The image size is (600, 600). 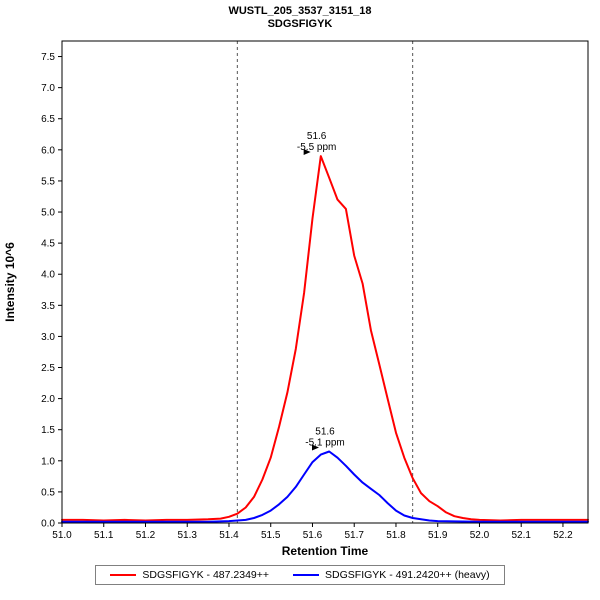 I want to click on y-tick-label: 2.5, so click(x=48, y=368).